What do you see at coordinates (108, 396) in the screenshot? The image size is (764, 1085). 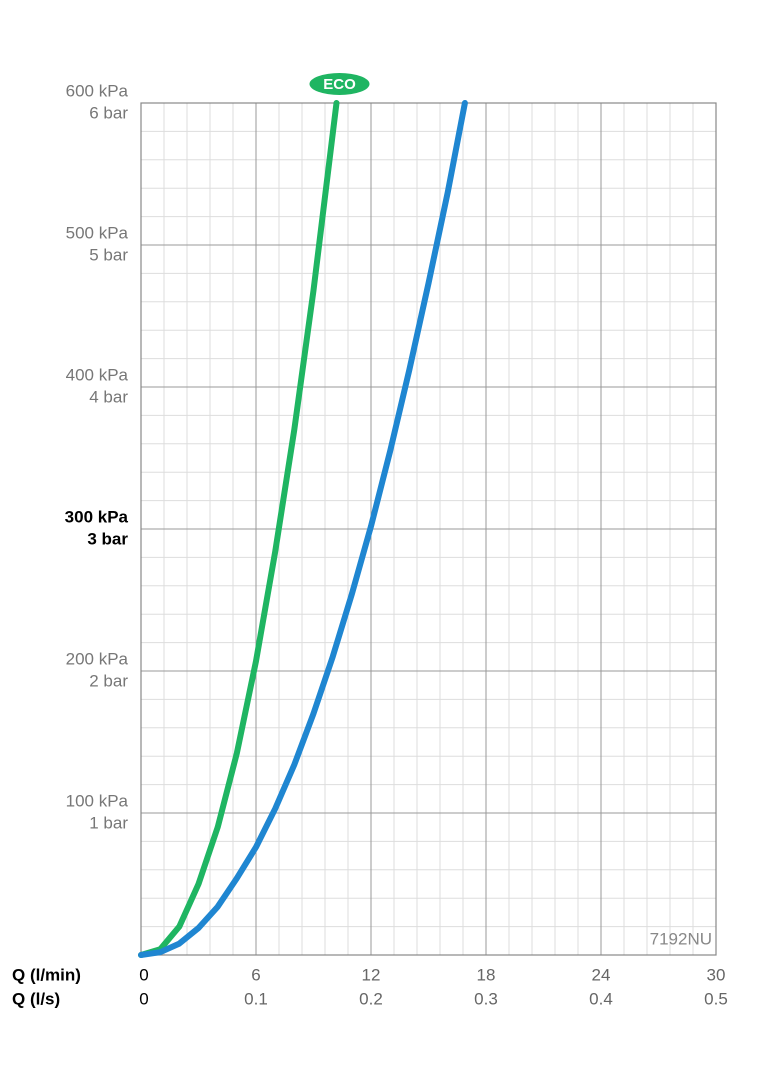 I see `y2-tick-label: 4 bar` at bounding box center [108, 396].